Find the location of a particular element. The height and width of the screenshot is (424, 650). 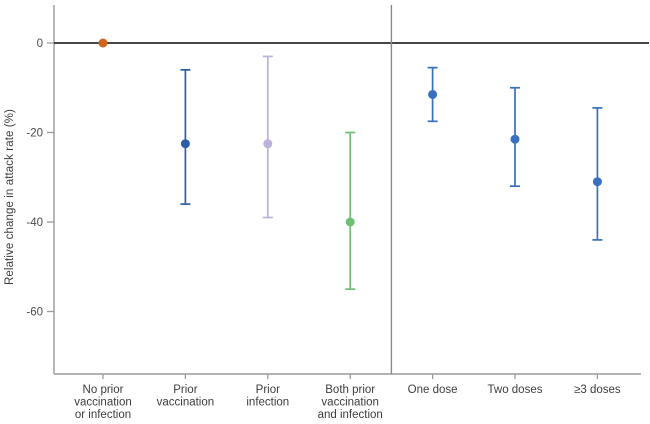

y-tick-label: 0 is located at coordinates (40, 44).